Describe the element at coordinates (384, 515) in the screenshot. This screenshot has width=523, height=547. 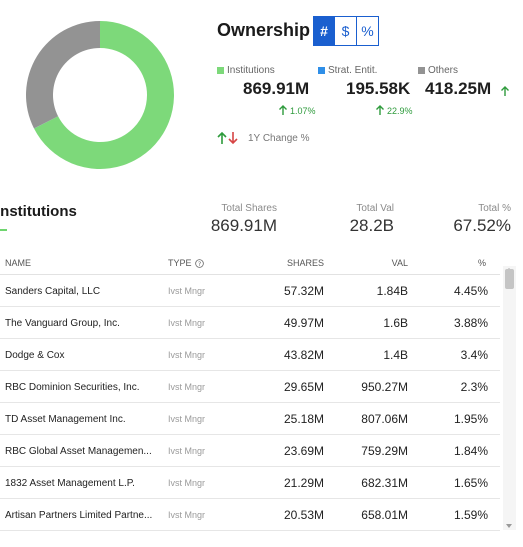
I see `holder-val: 658.01M` at that location.